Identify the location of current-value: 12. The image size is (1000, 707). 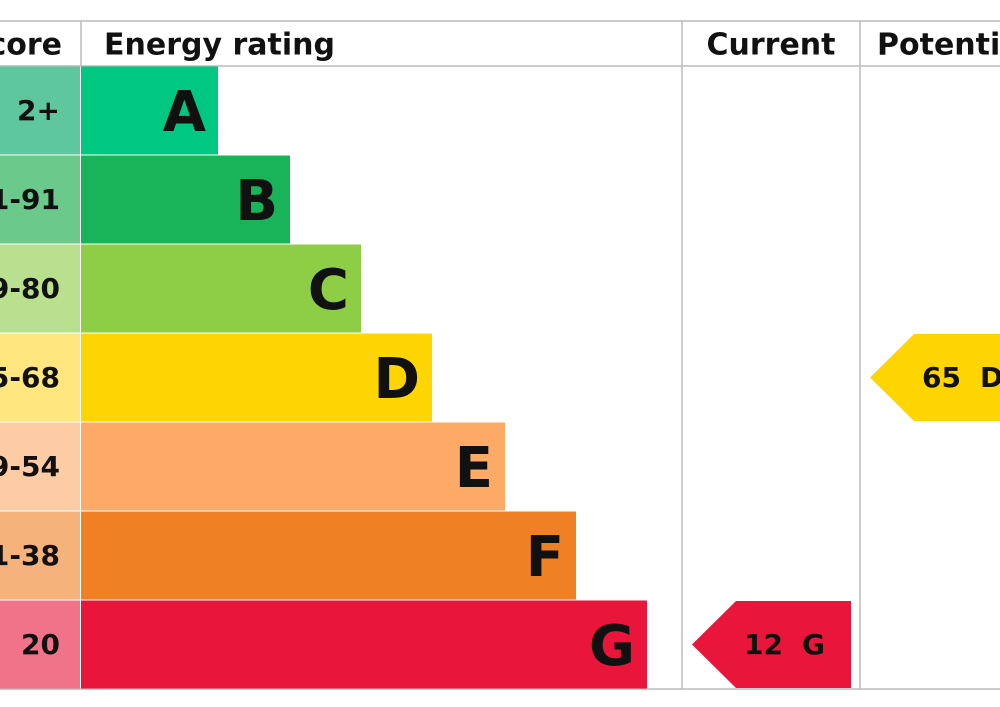
(763, 644).